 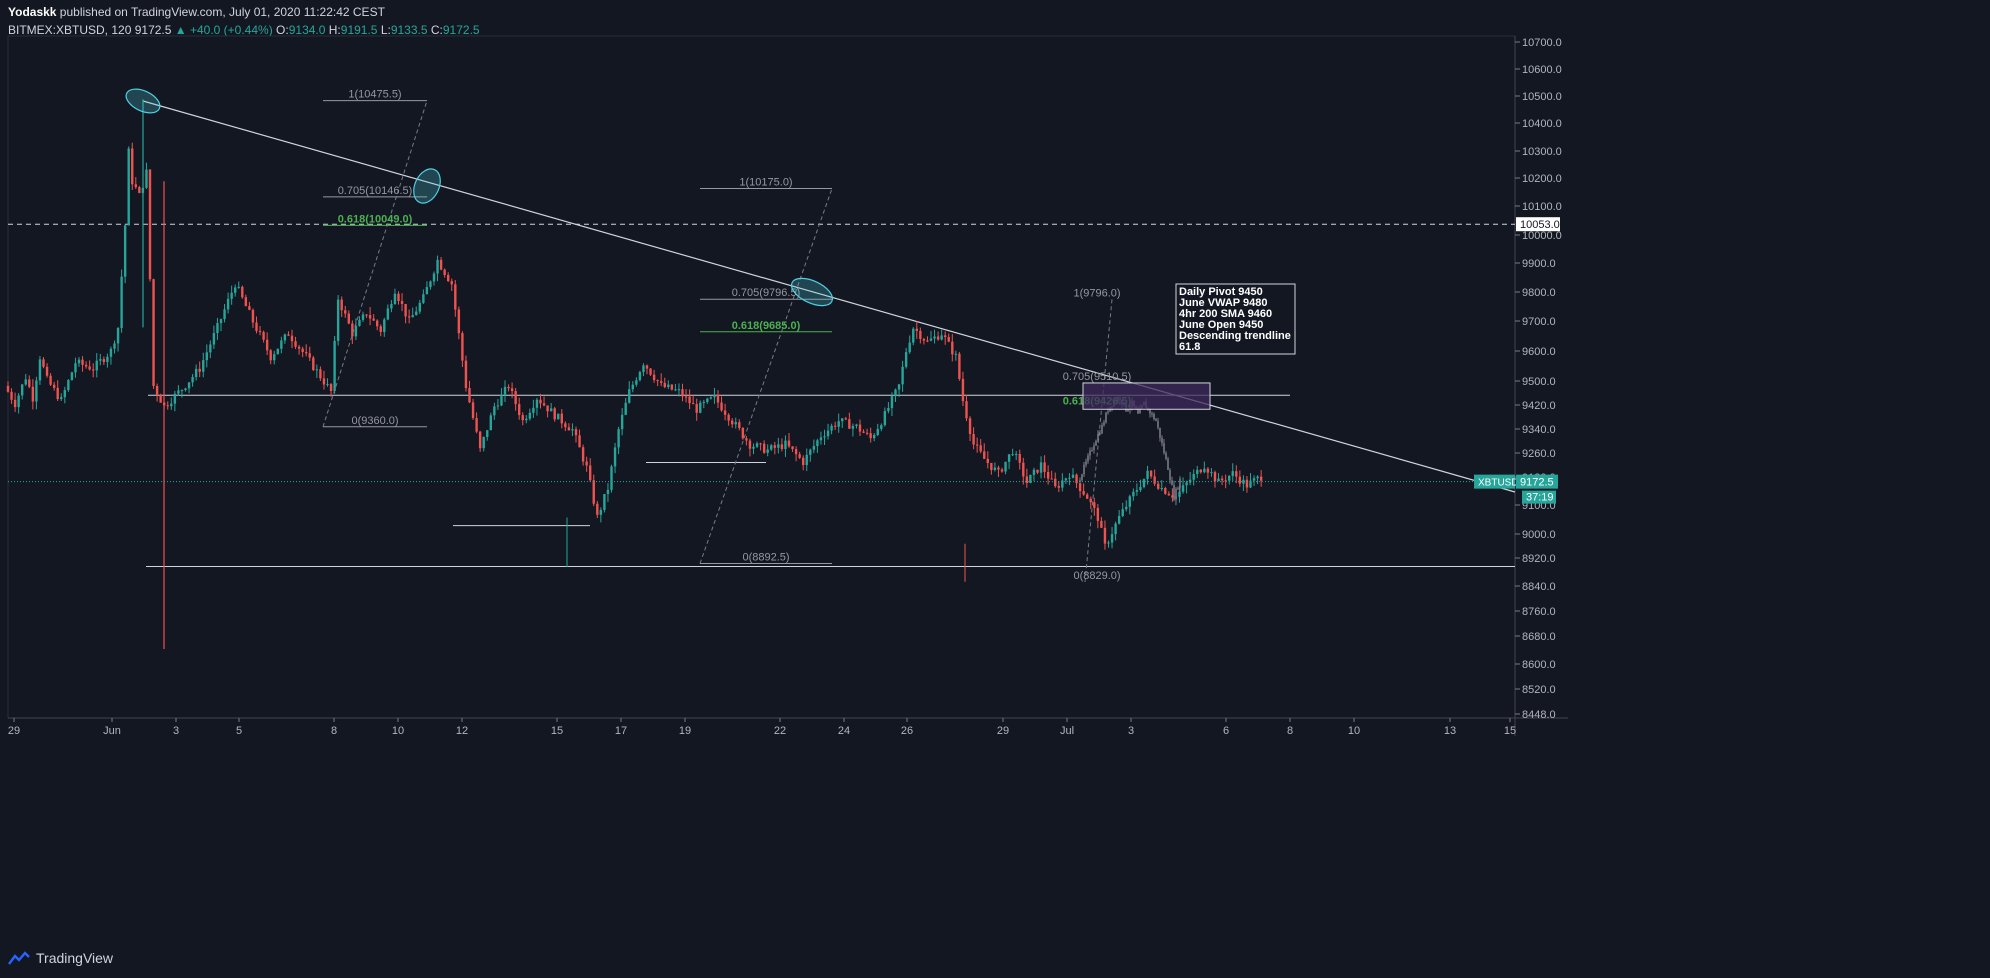 What do you see at coordinates (812, 292) in the screenshot?
I see `touch-point-ellipse` at bounding box center [812, 292].